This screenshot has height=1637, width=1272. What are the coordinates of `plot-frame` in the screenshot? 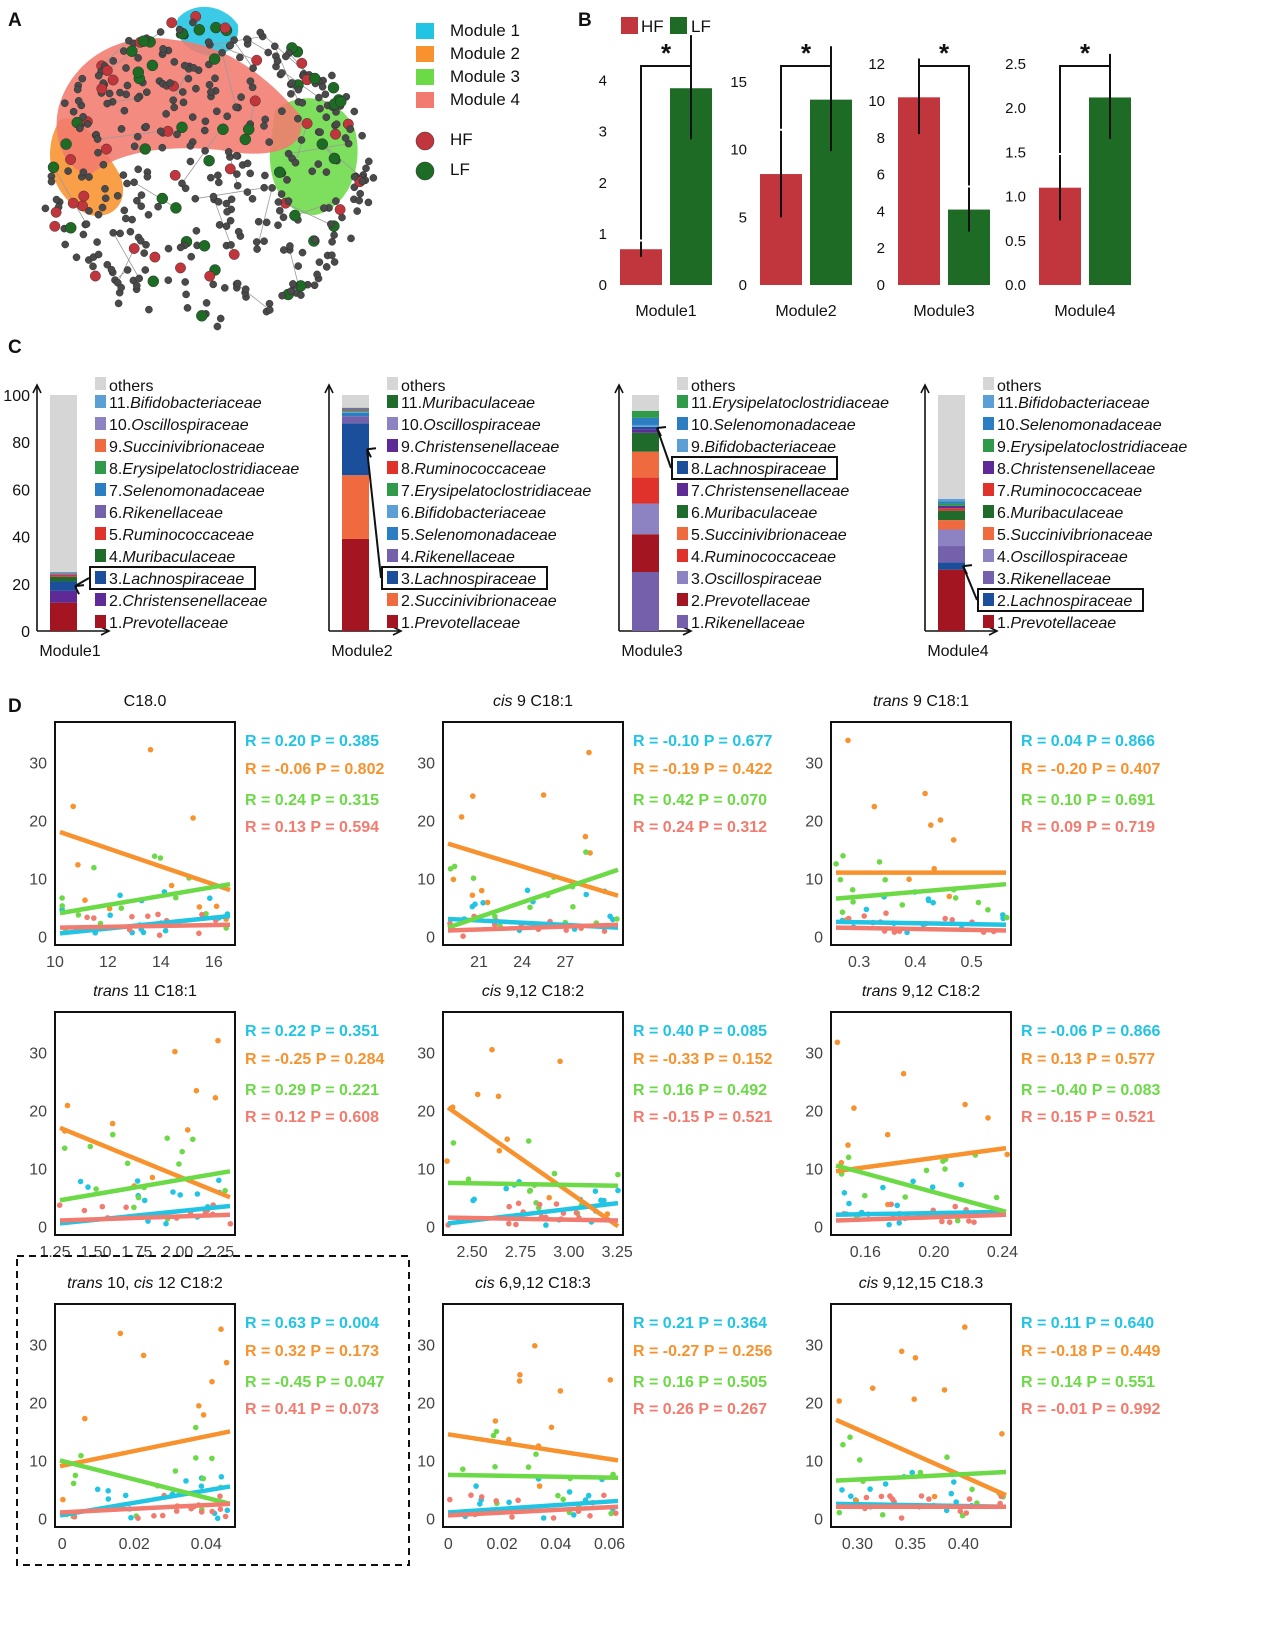 It's located at (921, 1123).